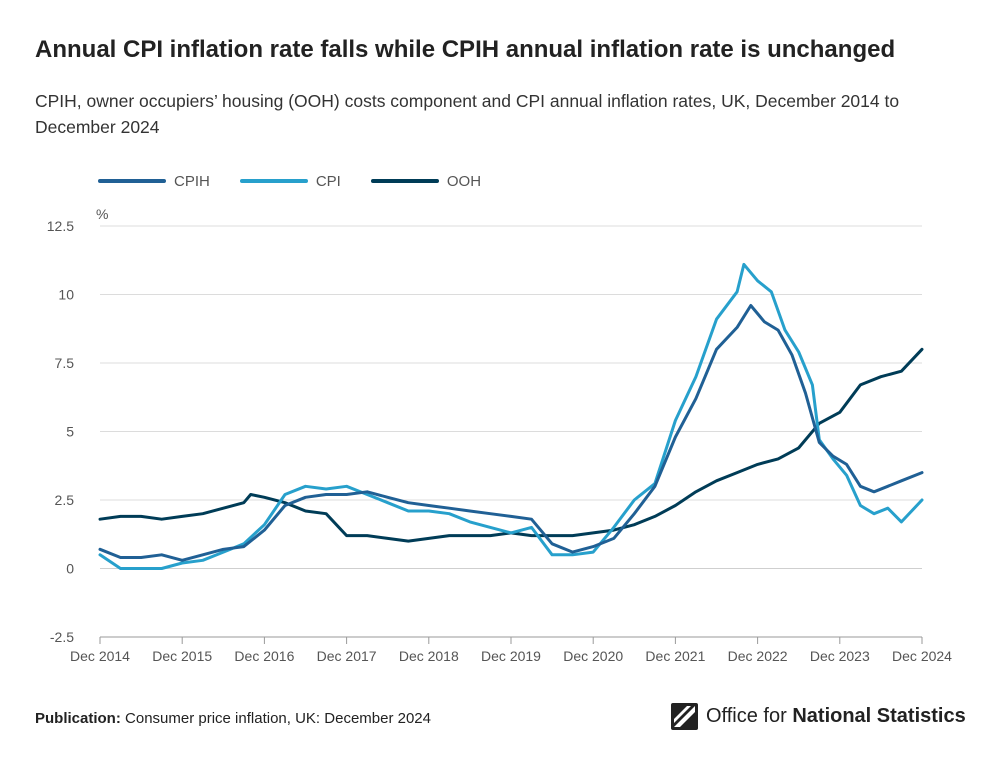 This screenshot has width=1000, height=763. I want to click on ons-logo-text: Office for National Statistics, so click(836, 716).